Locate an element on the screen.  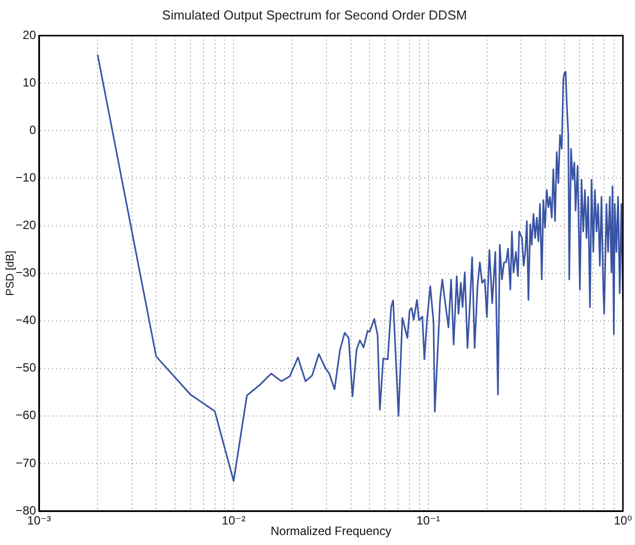
y-axis-title: PSD [dB] is located at coordinates (10, 273).